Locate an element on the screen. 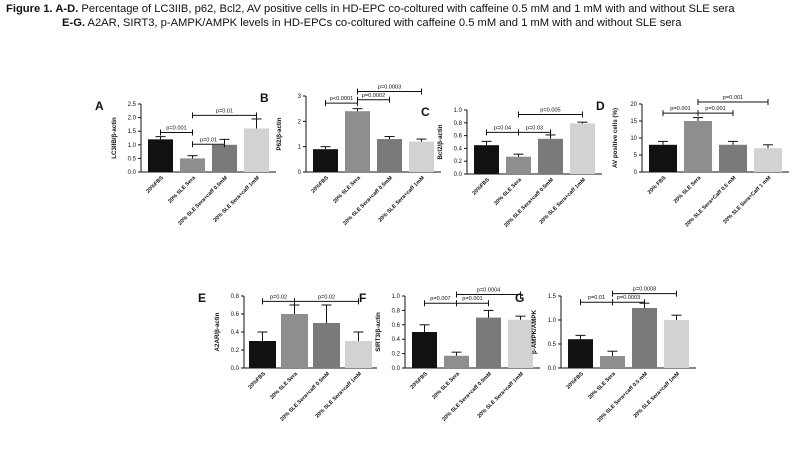 The image size is (800, 453). panel-g-ytick-label-1: 0.5 is located at coordinates (552, 345).